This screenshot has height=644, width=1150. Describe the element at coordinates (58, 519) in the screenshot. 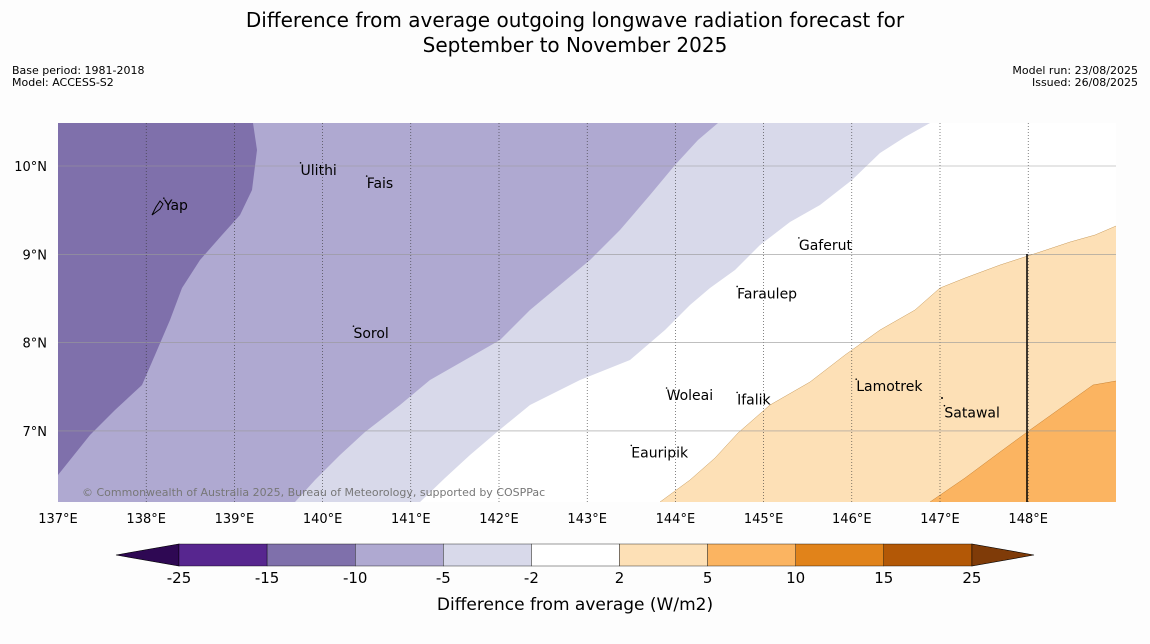

I see `lon-tick-label: 137°E` at that location.